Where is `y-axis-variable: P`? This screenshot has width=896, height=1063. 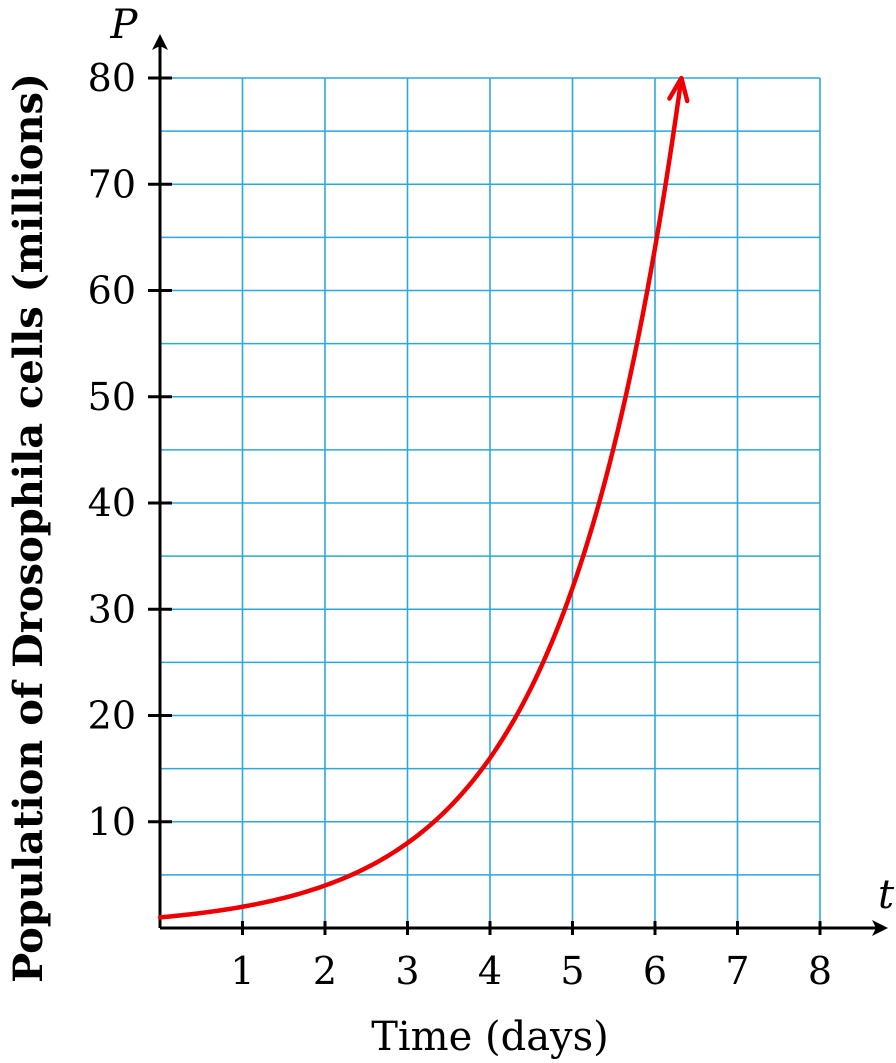 y-axis-variable: P is located at coordinates (124, 25).